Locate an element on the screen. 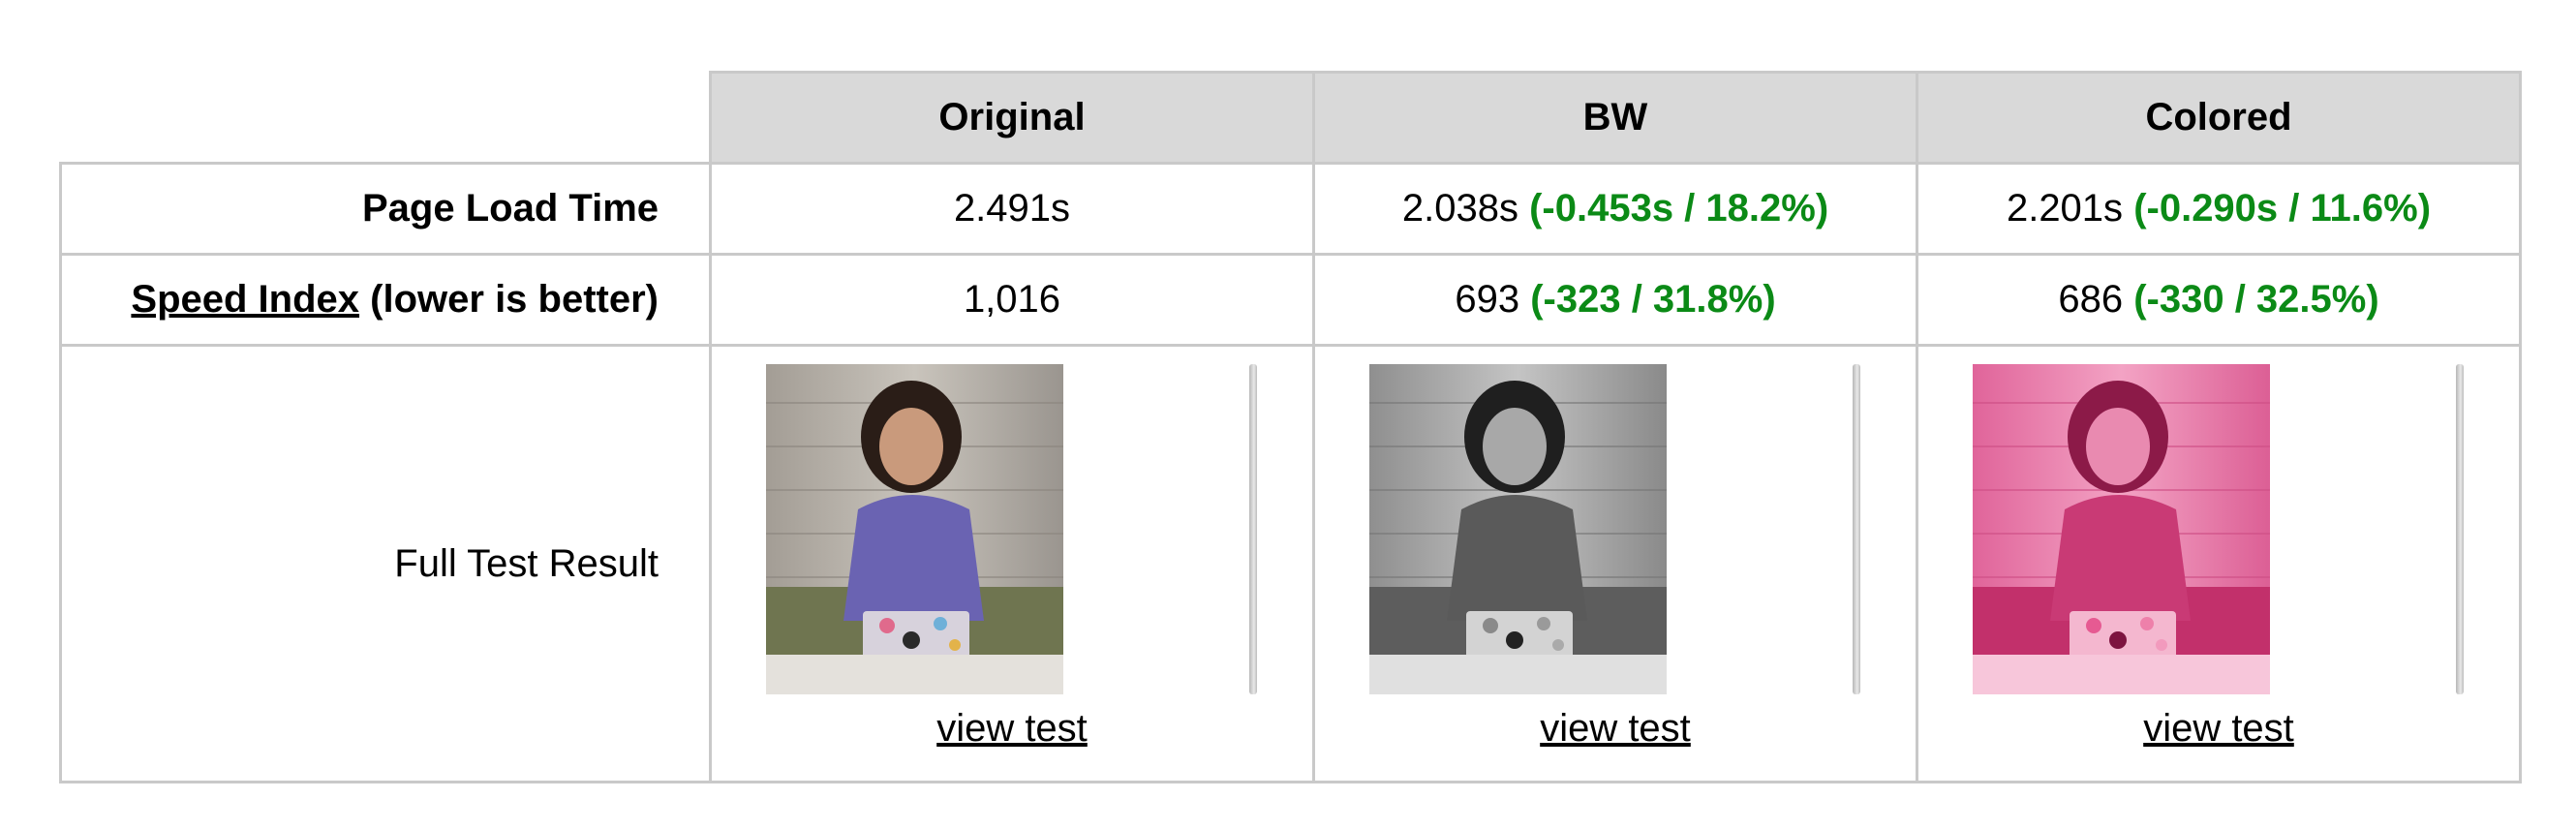 Image resolution: width=2576 pixels, height=829 pixels. column-header-original: Original is located at coordinates (1012, 118).